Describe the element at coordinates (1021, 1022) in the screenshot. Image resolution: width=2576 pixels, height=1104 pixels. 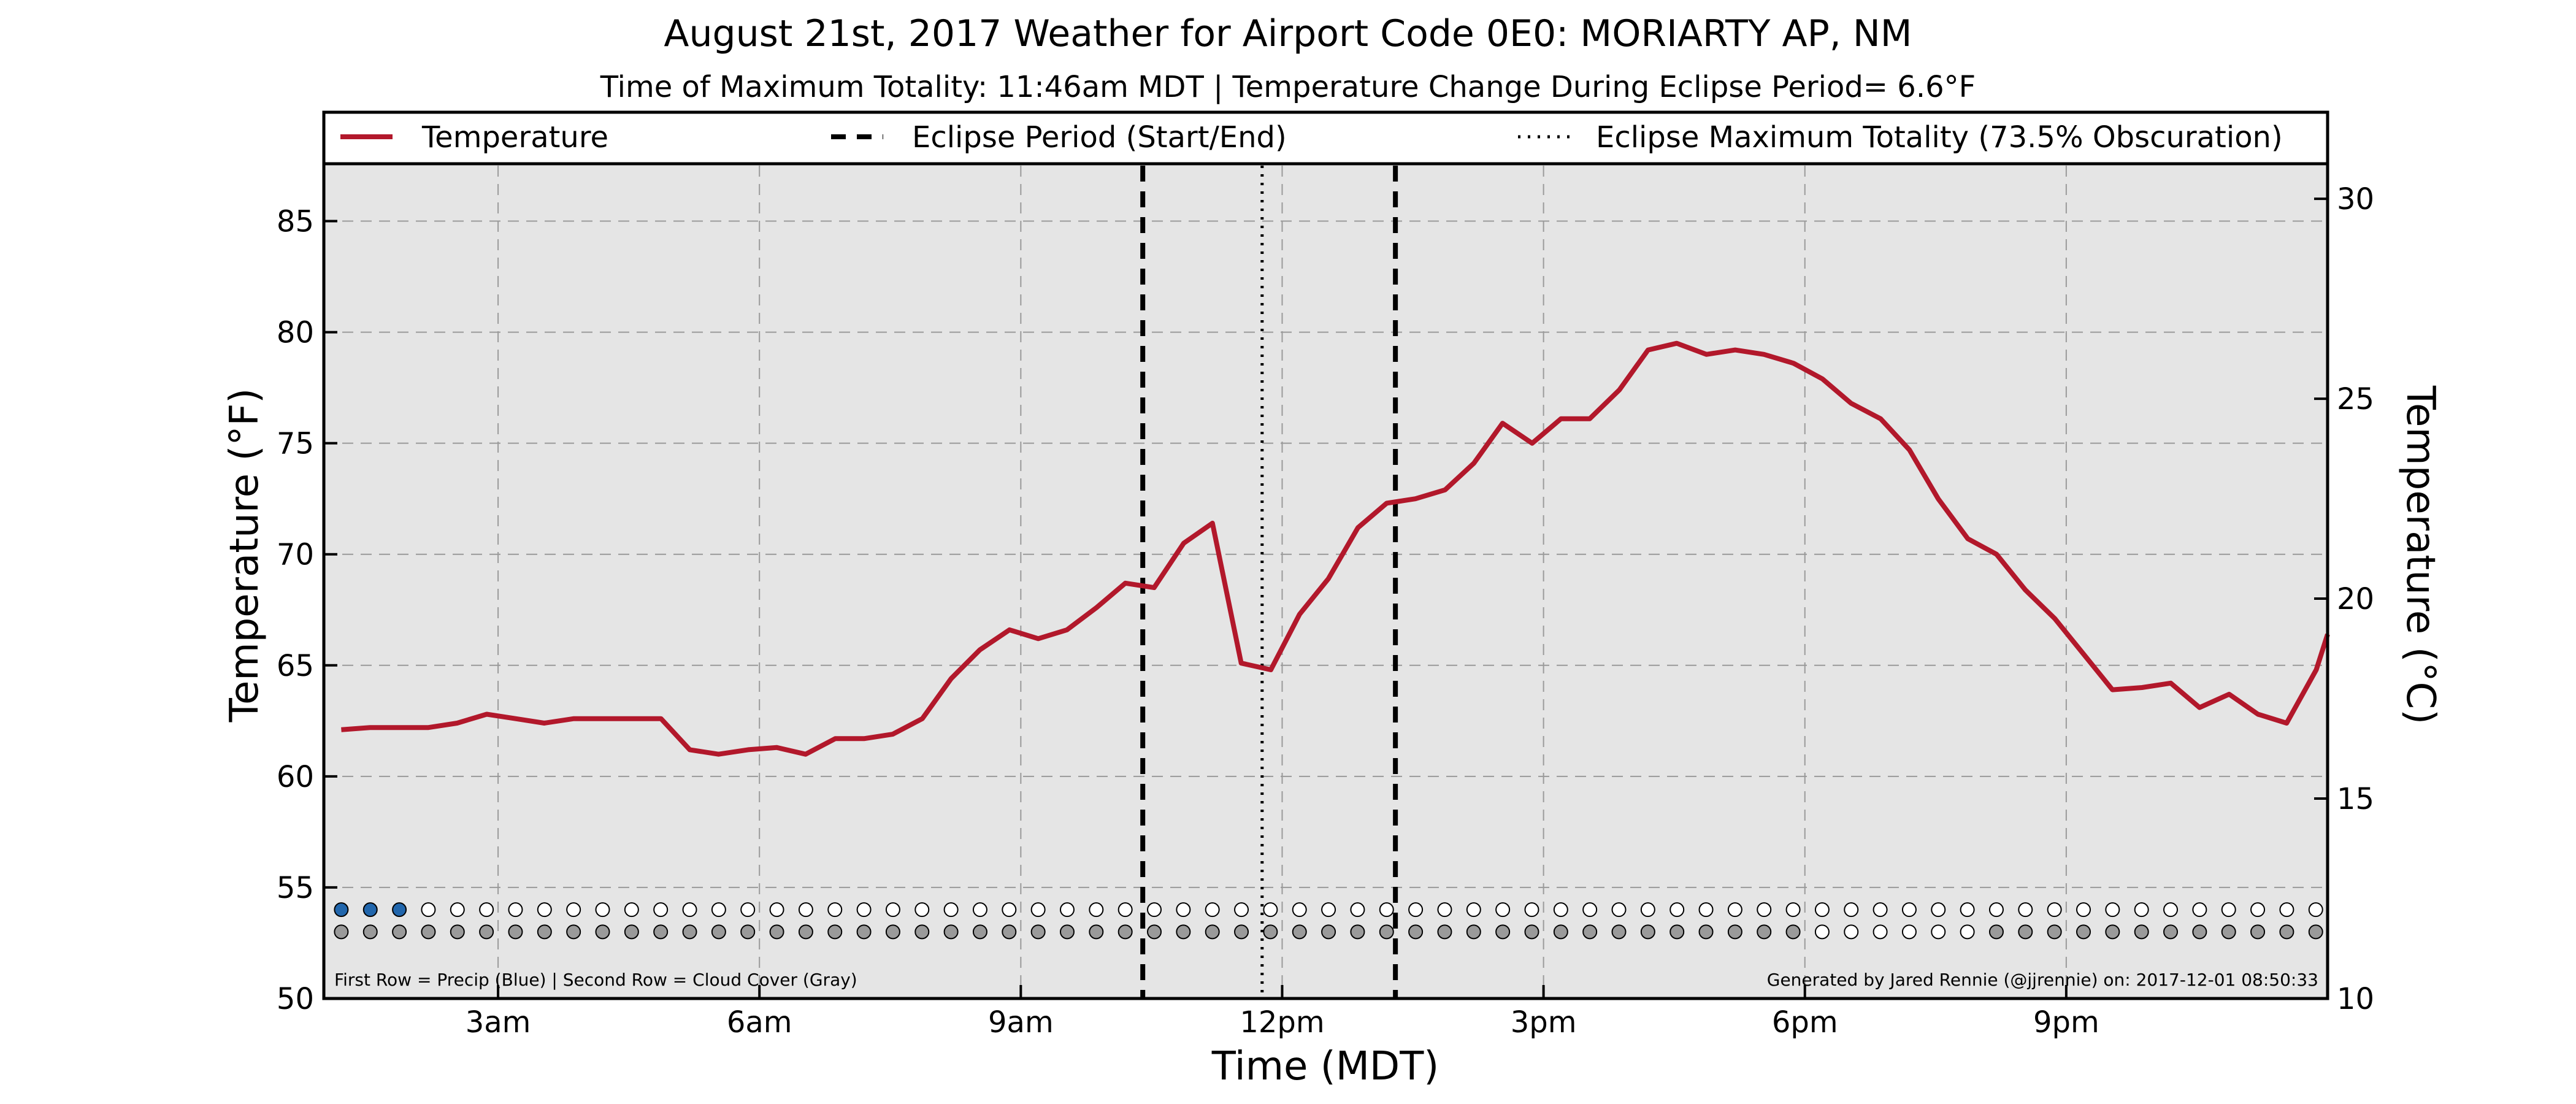
I see `x-tick-label-9am: 9am` at that location.